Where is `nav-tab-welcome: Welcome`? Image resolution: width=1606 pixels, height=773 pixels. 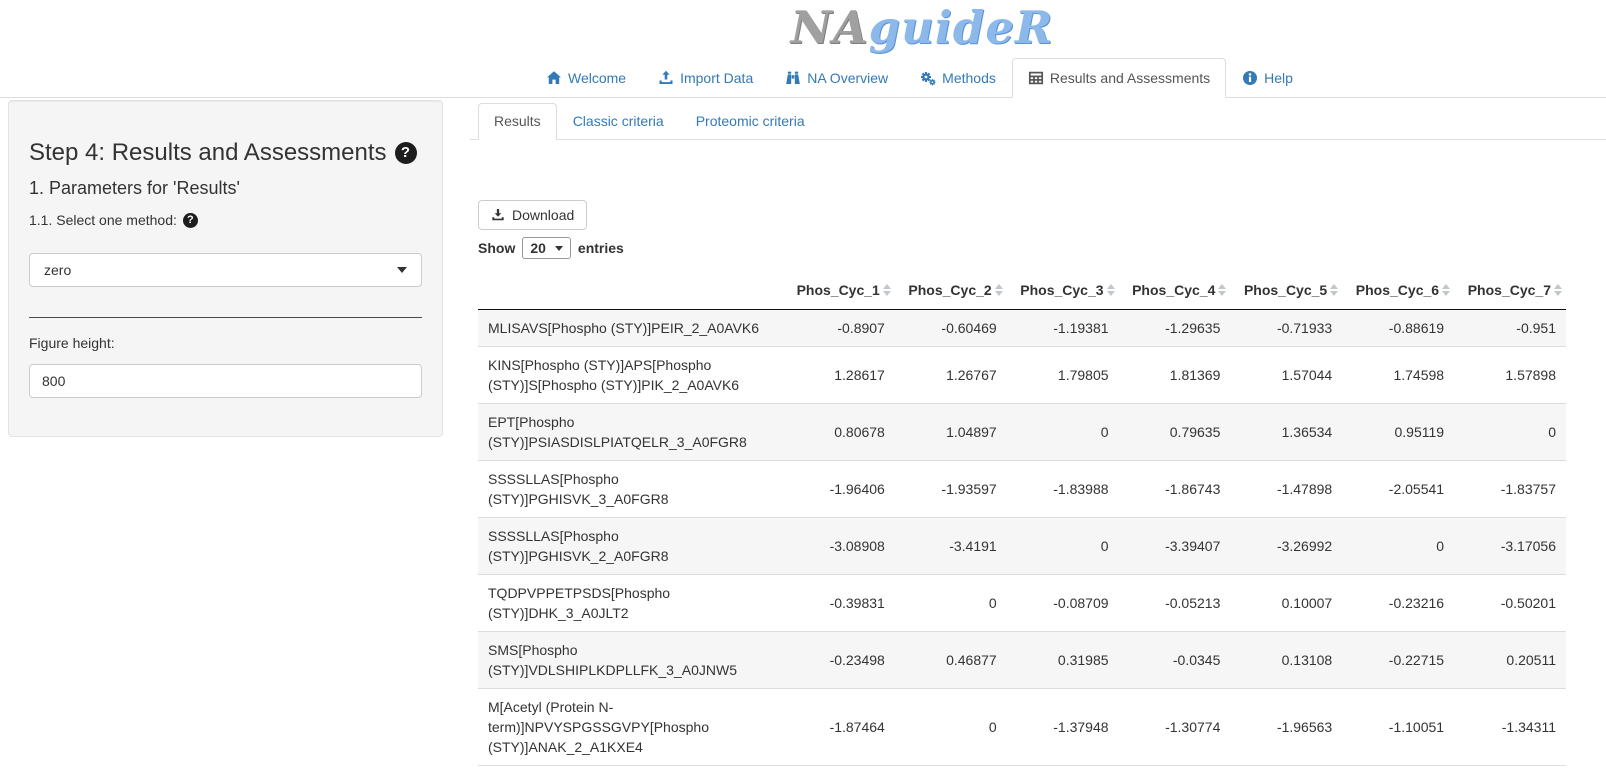 nav-tab-welcome: Welcome is located at coordinates (586, 78).